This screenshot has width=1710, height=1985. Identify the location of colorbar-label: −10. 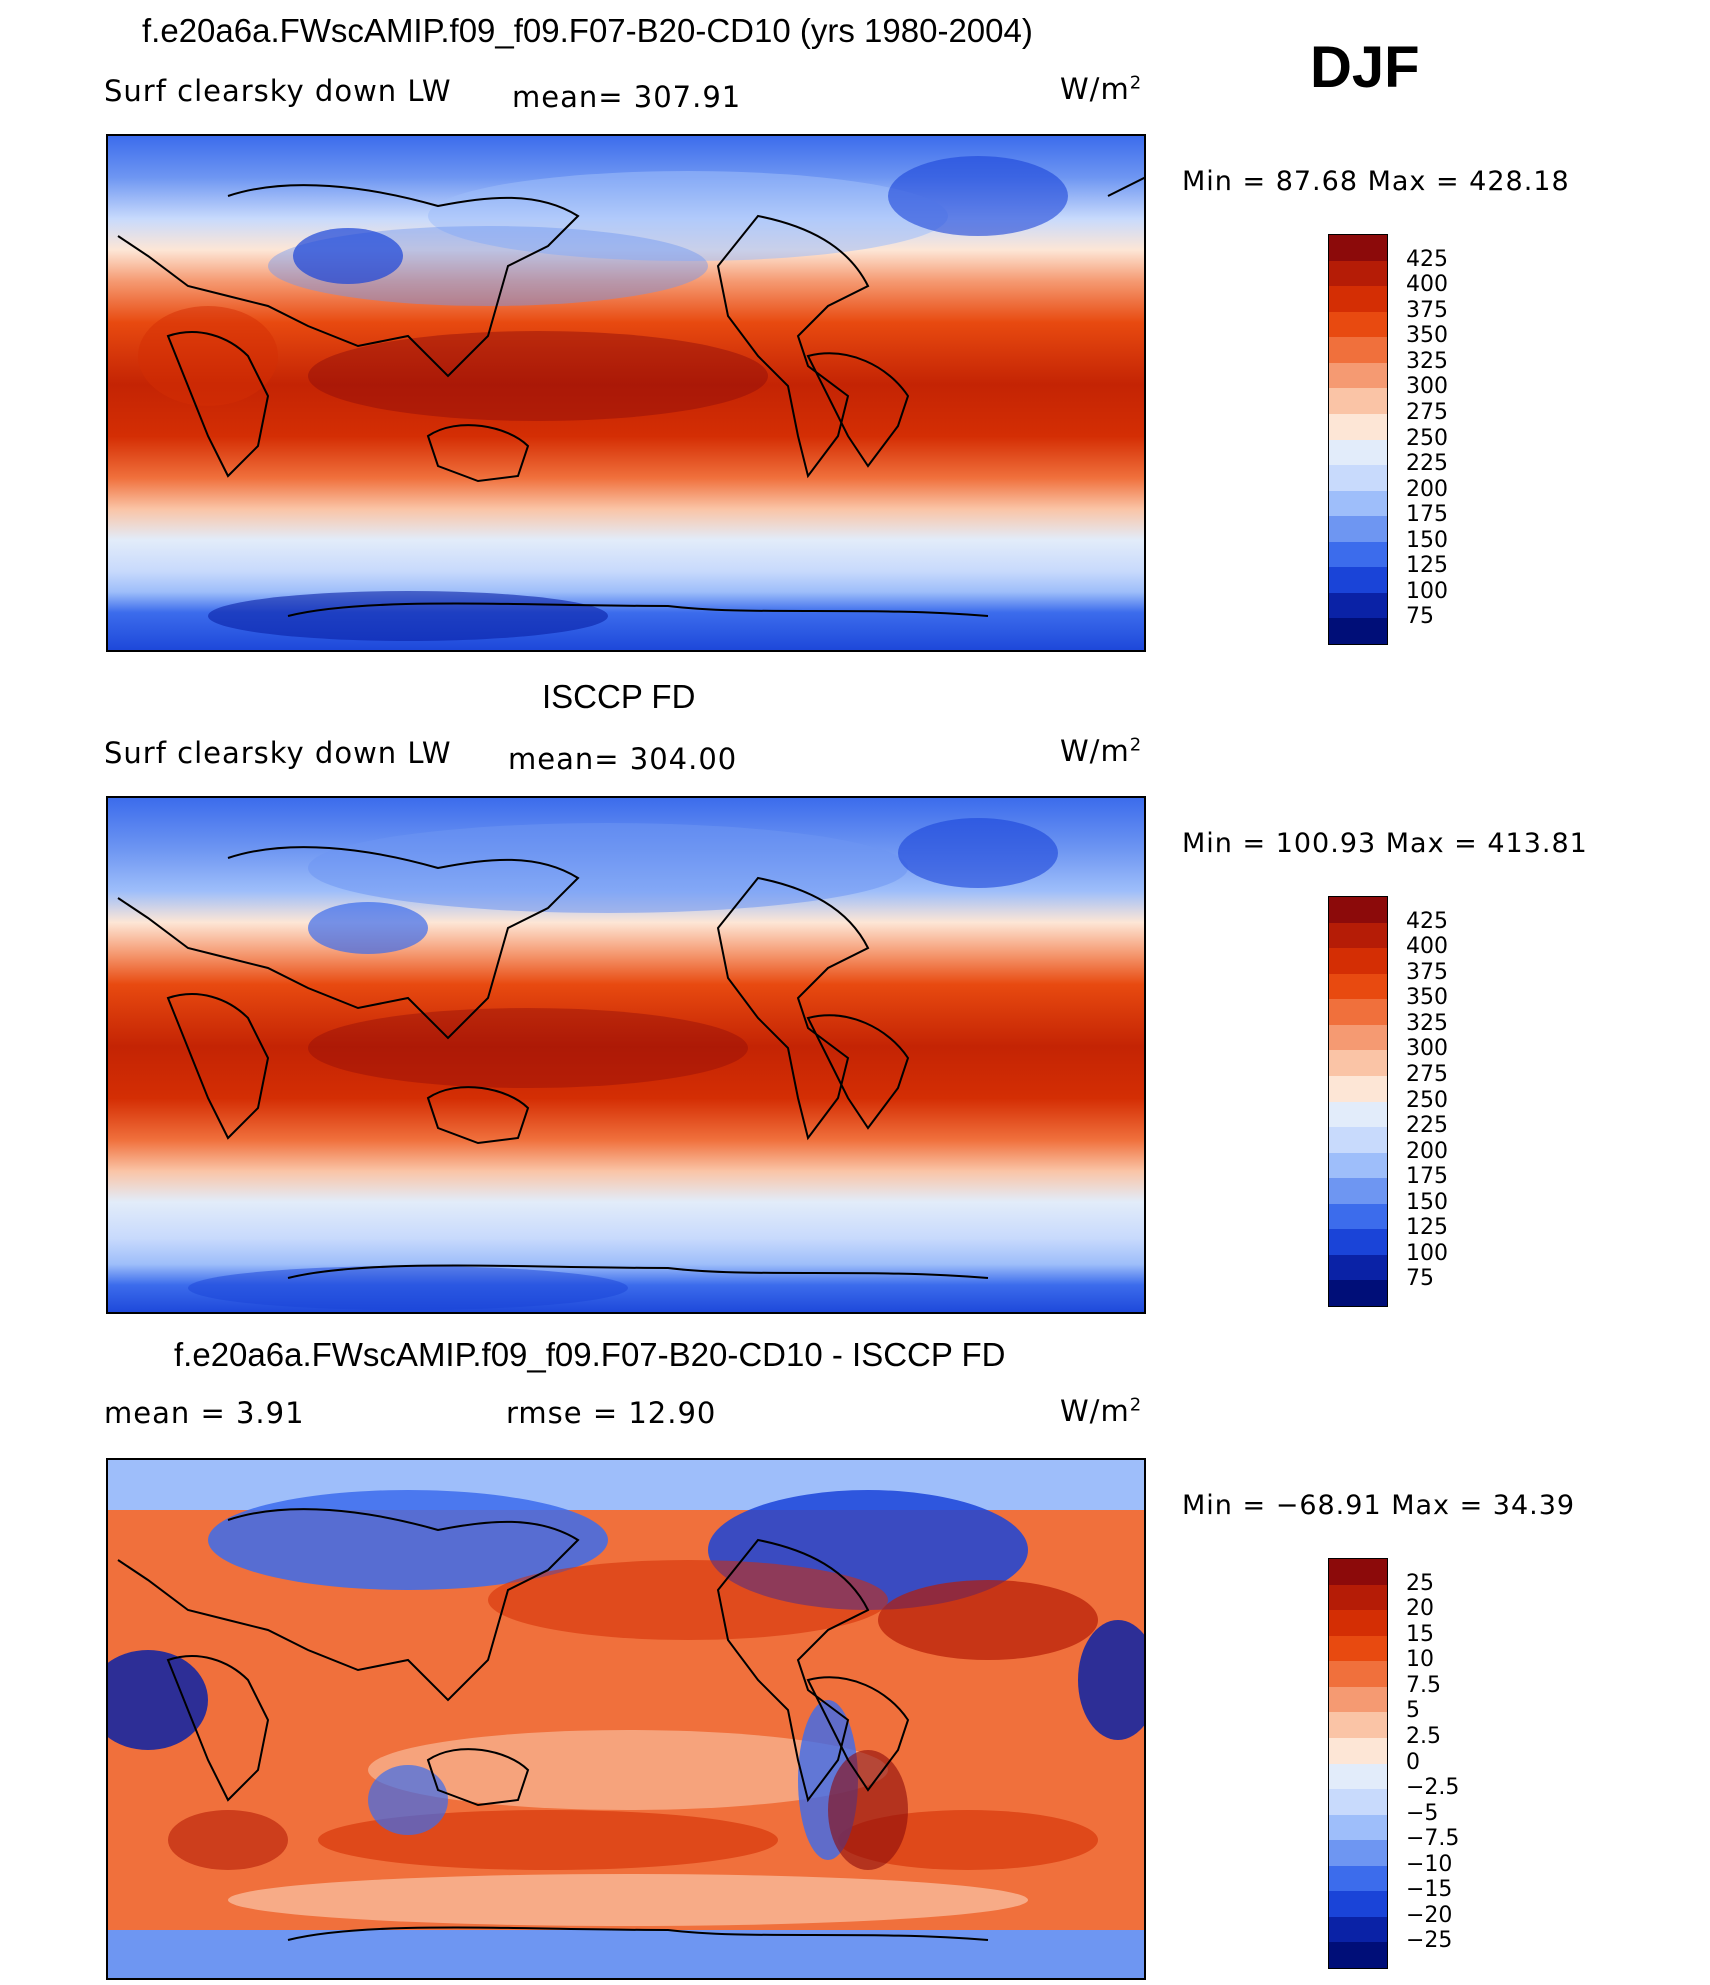
(1429, 1864).